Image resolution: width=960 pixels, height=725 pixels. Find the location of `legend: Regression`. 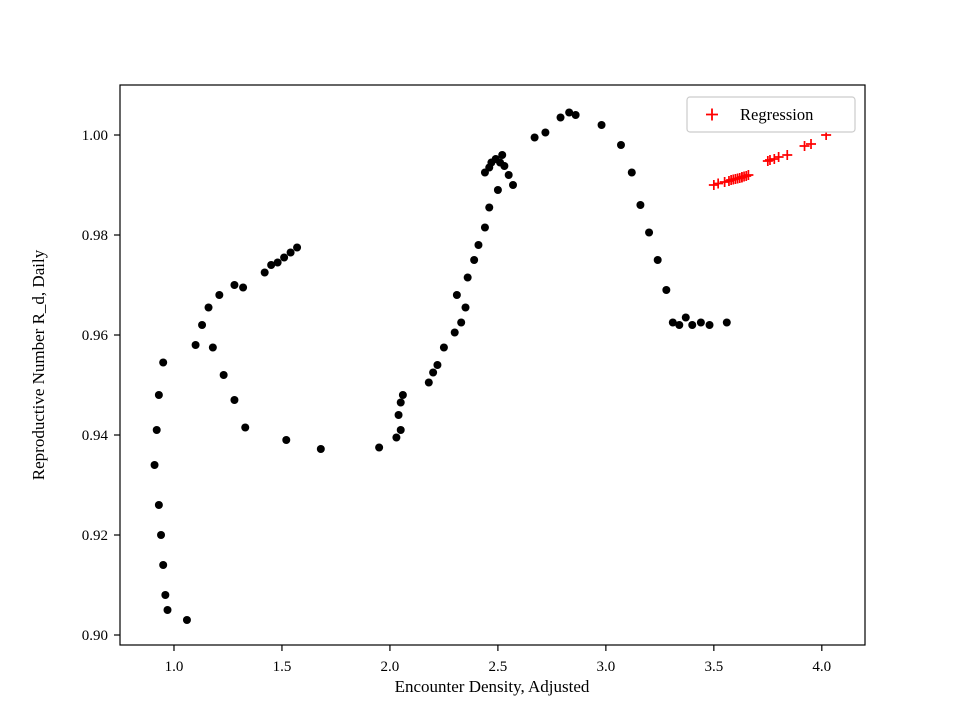

legend: Regression is located at coordinates (771, 114).